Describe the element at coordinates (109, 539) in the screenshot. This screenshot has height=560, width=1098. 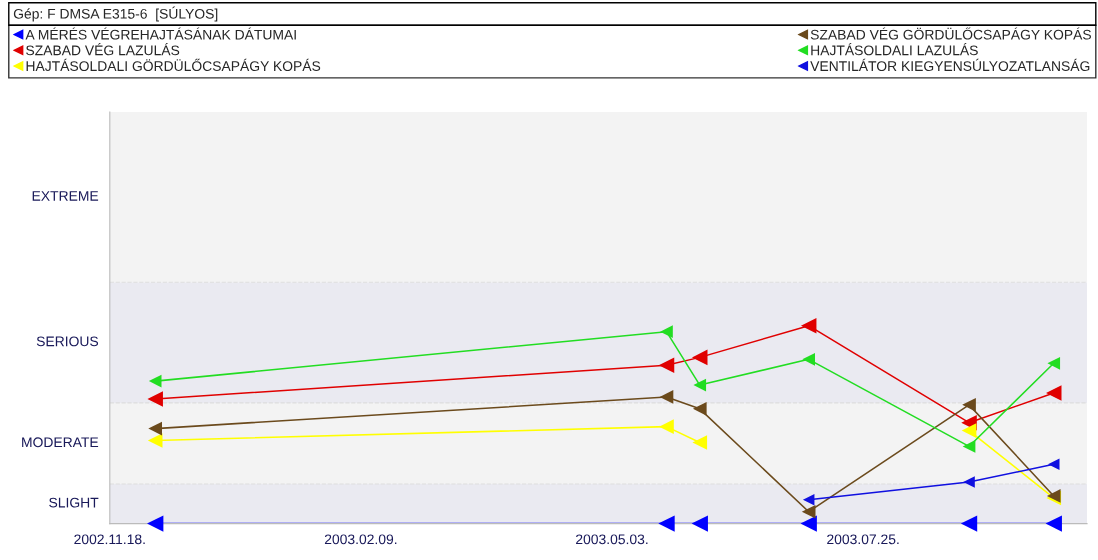
I see `x-tick-label: 2002.11.18.` at that location.